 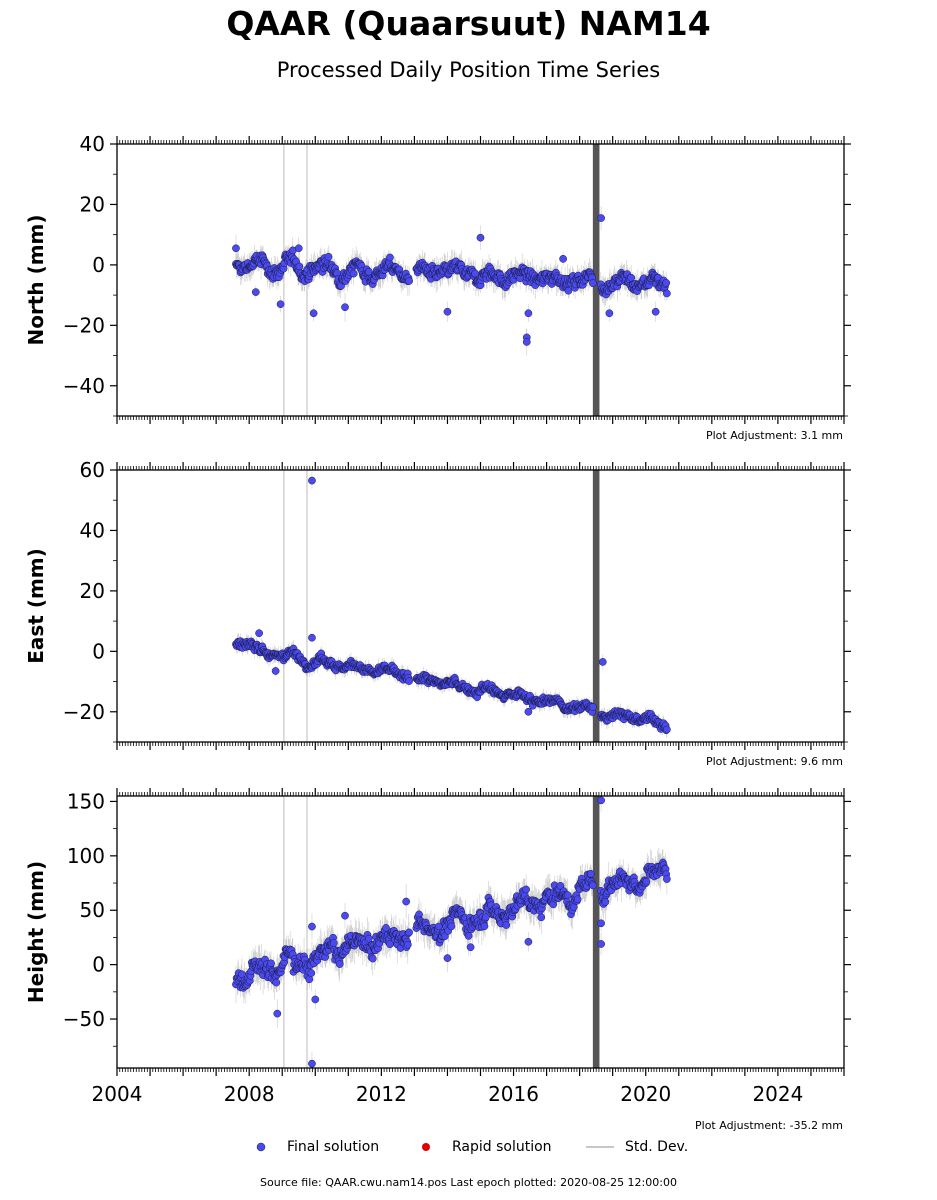 What do you see at coordinates (36, 606) in the screenshot?
I see `y-axis-label: East (mm)` at bounding box center [36, 606].